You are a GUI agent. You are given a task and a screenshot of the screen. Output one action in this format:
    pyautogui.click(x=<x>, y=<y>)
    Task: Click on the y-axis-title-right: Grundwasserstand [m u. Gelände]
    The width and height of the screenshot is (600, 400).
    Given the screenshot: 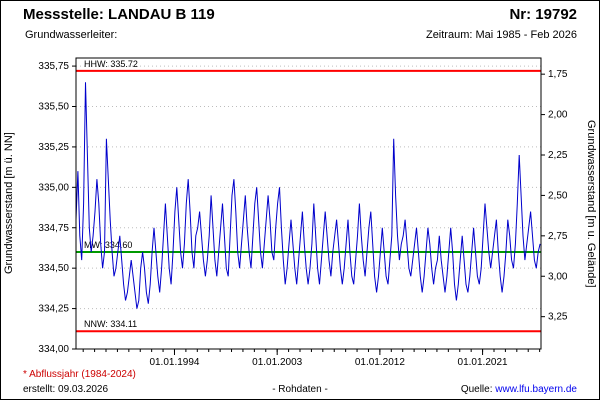 What is the action you would take?
    pyautogui.click(x=591, y=203)
    